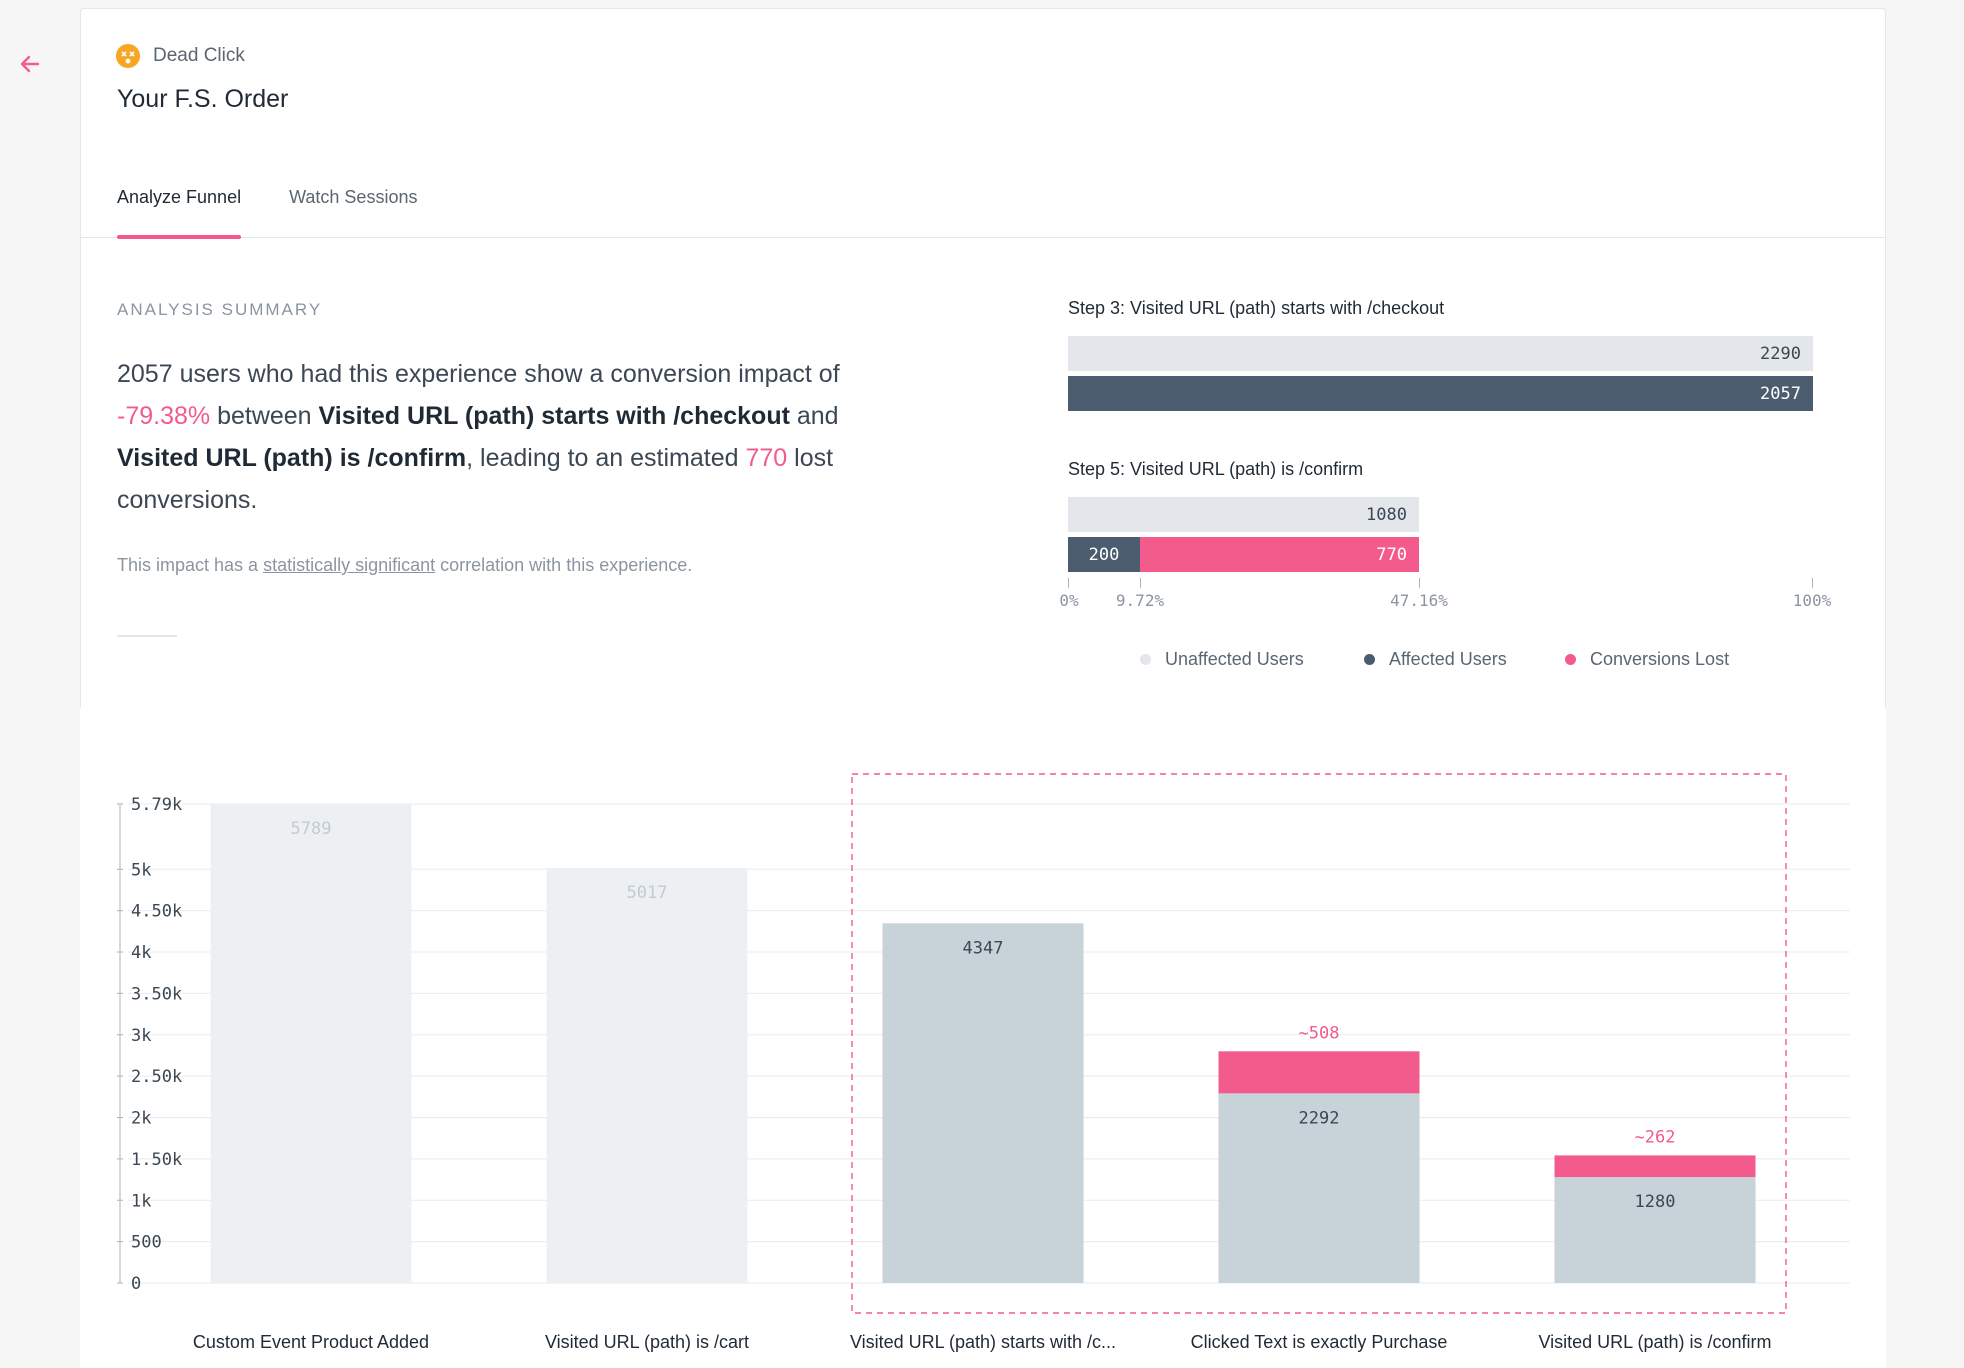 The height and width of the screenshot is (1368, 1964). What do you see at coordinates (128, 56) in the screenshot?
I see `dead-click-icon` at bounding box center [128, 56].